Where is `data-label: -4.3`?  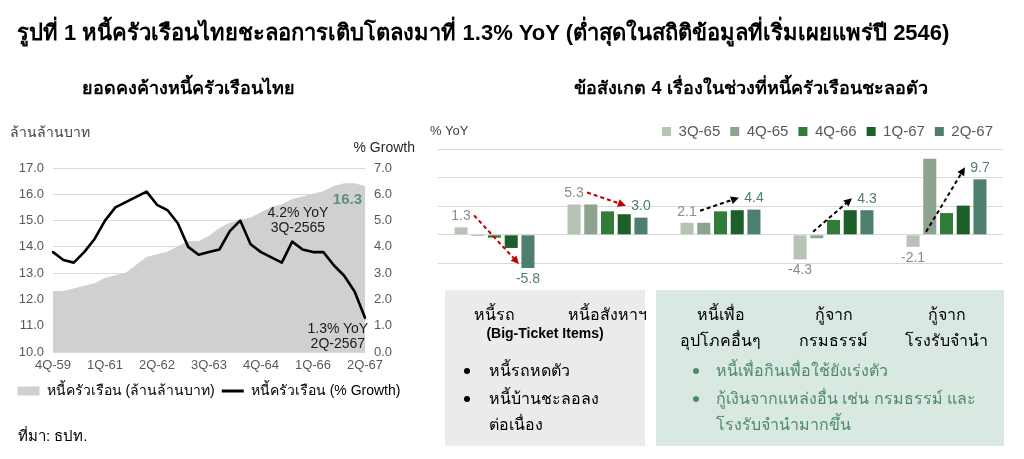
data-label: -4.3 is located at coordinates (800, 269).